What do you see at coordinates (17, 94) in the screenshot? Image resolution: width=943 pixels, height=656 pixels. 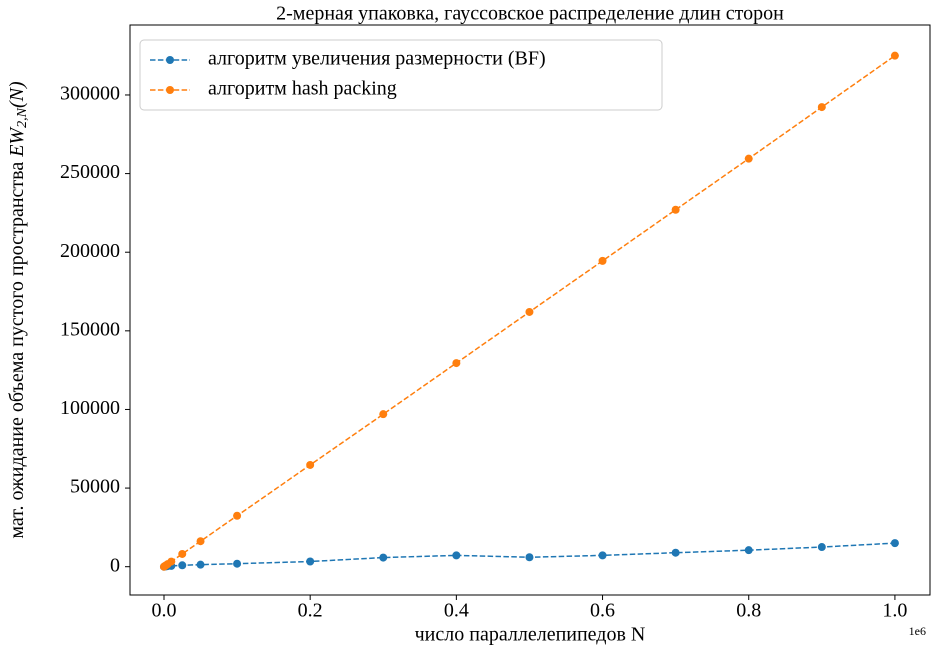 I see `y-axis-label-tail: (N)` at bounding box center [17, 94].